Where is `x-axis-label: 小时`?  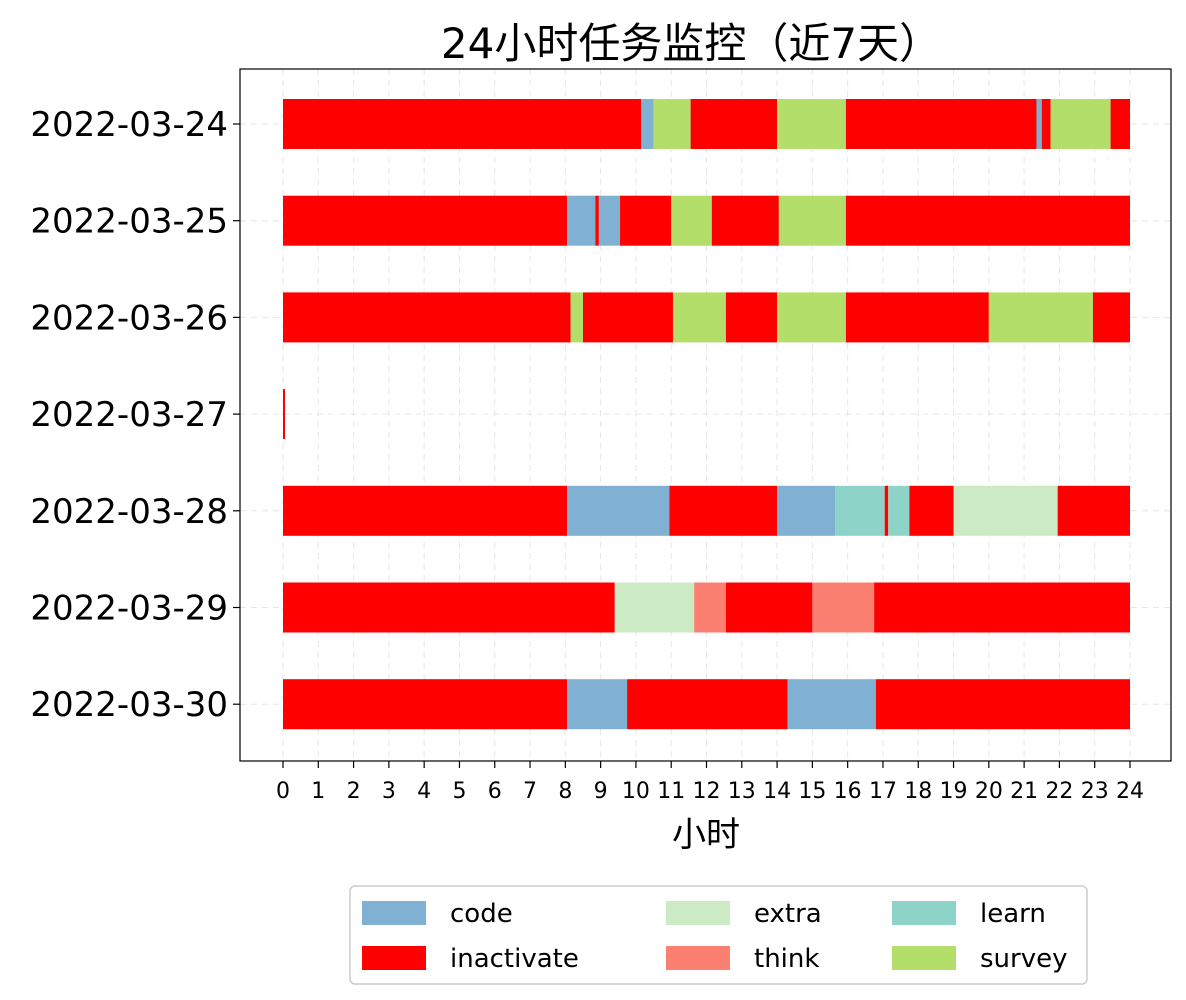
x-axis-label: 小时 is located at coordinates (706, 835).